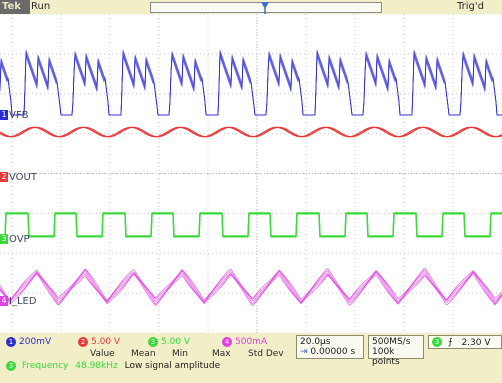 The height and width of the screenshot is (383, 502). I want to click on channel-1-number: 1, so click(4, 115).